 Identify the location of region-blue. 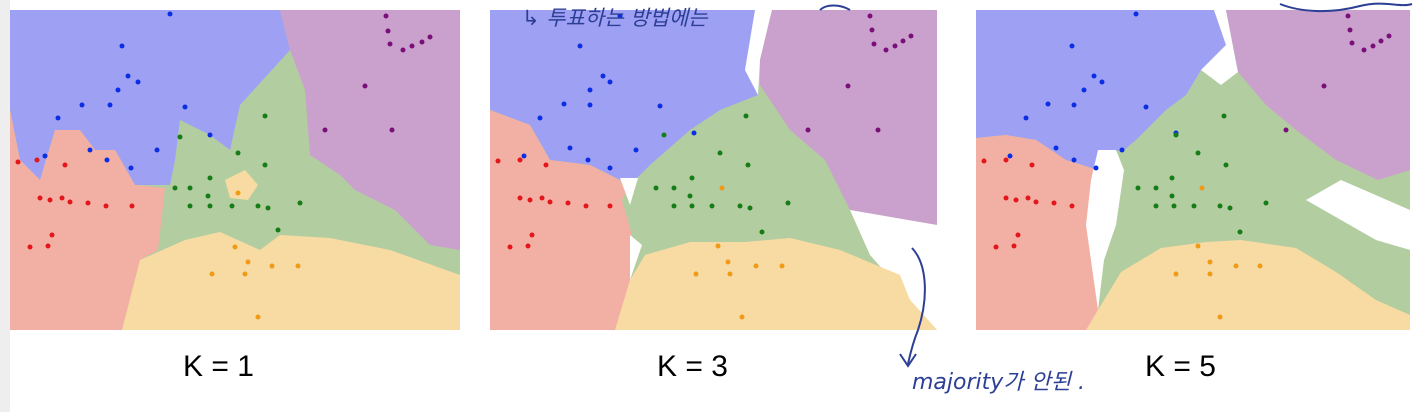
(624, 97).